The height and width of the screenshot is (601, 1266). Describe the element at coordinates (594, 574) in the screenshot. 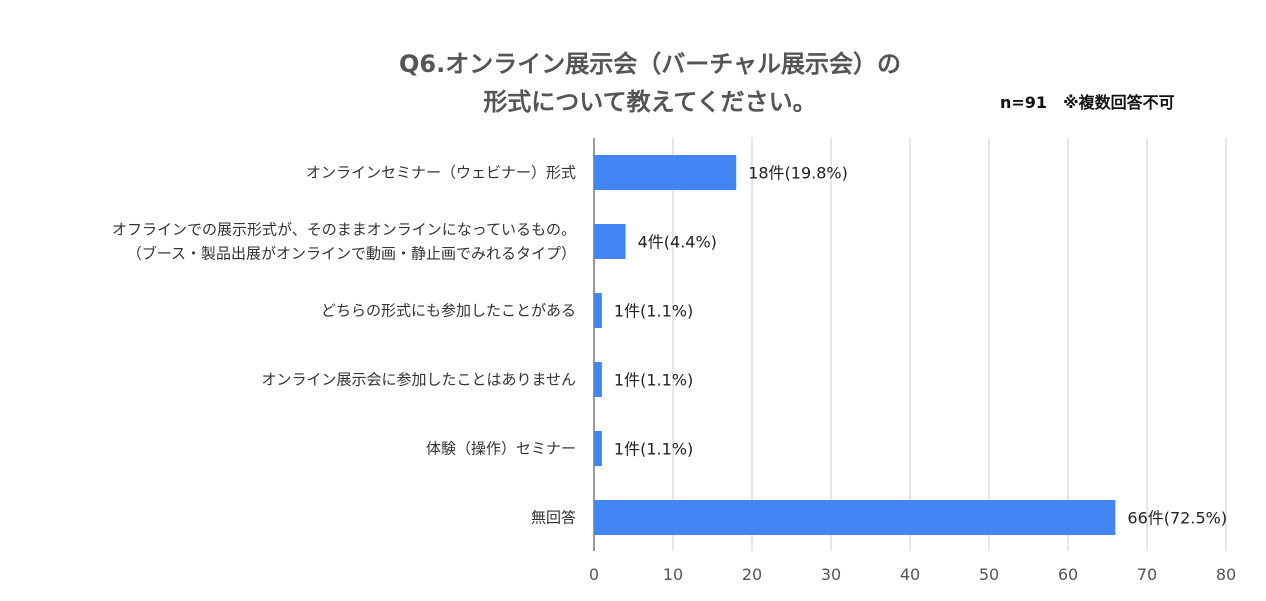

I see `x-tick-label-0: 0` at that location.